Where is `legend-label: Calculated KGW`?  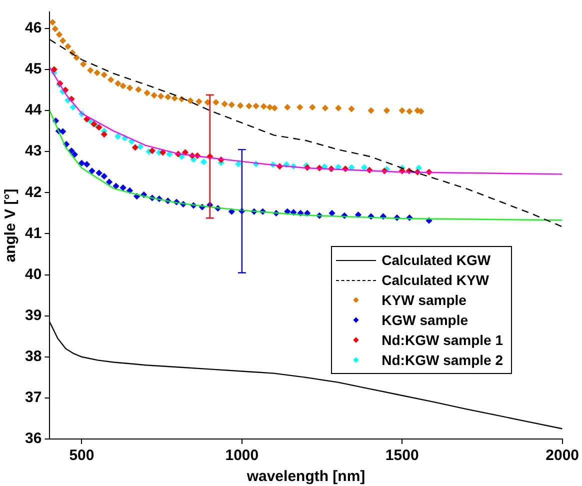 legend-label: Calculated KGW is located at coordinates (436, 260).